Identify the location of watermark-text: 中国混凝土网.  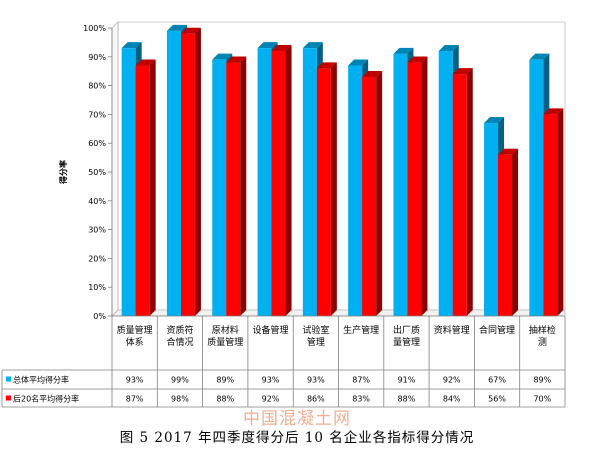
(297, 419).